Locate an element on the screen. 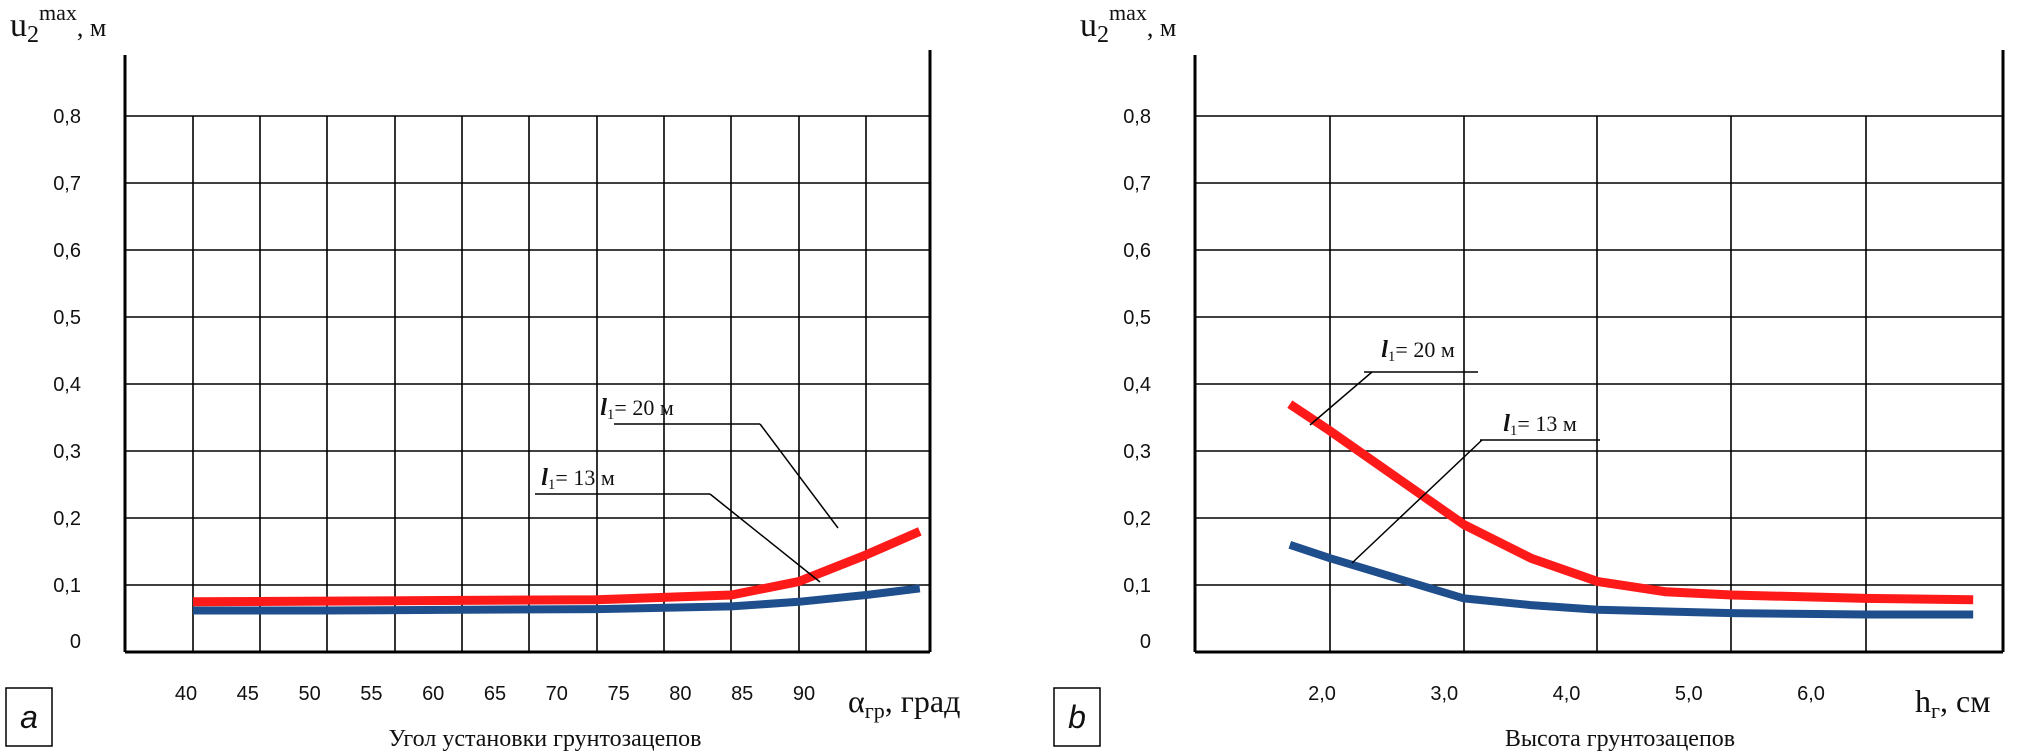 Image resolution: width=2020 pixels, height=756 pixels. x-axis-caption: Угол установки грунтозацепов is located at coordinates (545, 739).